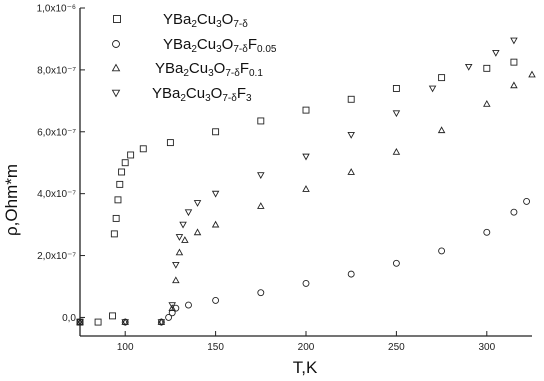 The image size is (544, 381). What do you see at coordinates (220, 45) in the screenshot?
I see `legend-label: YBa2Cu3O7-δF0.05` at bounding box center [220, 45].